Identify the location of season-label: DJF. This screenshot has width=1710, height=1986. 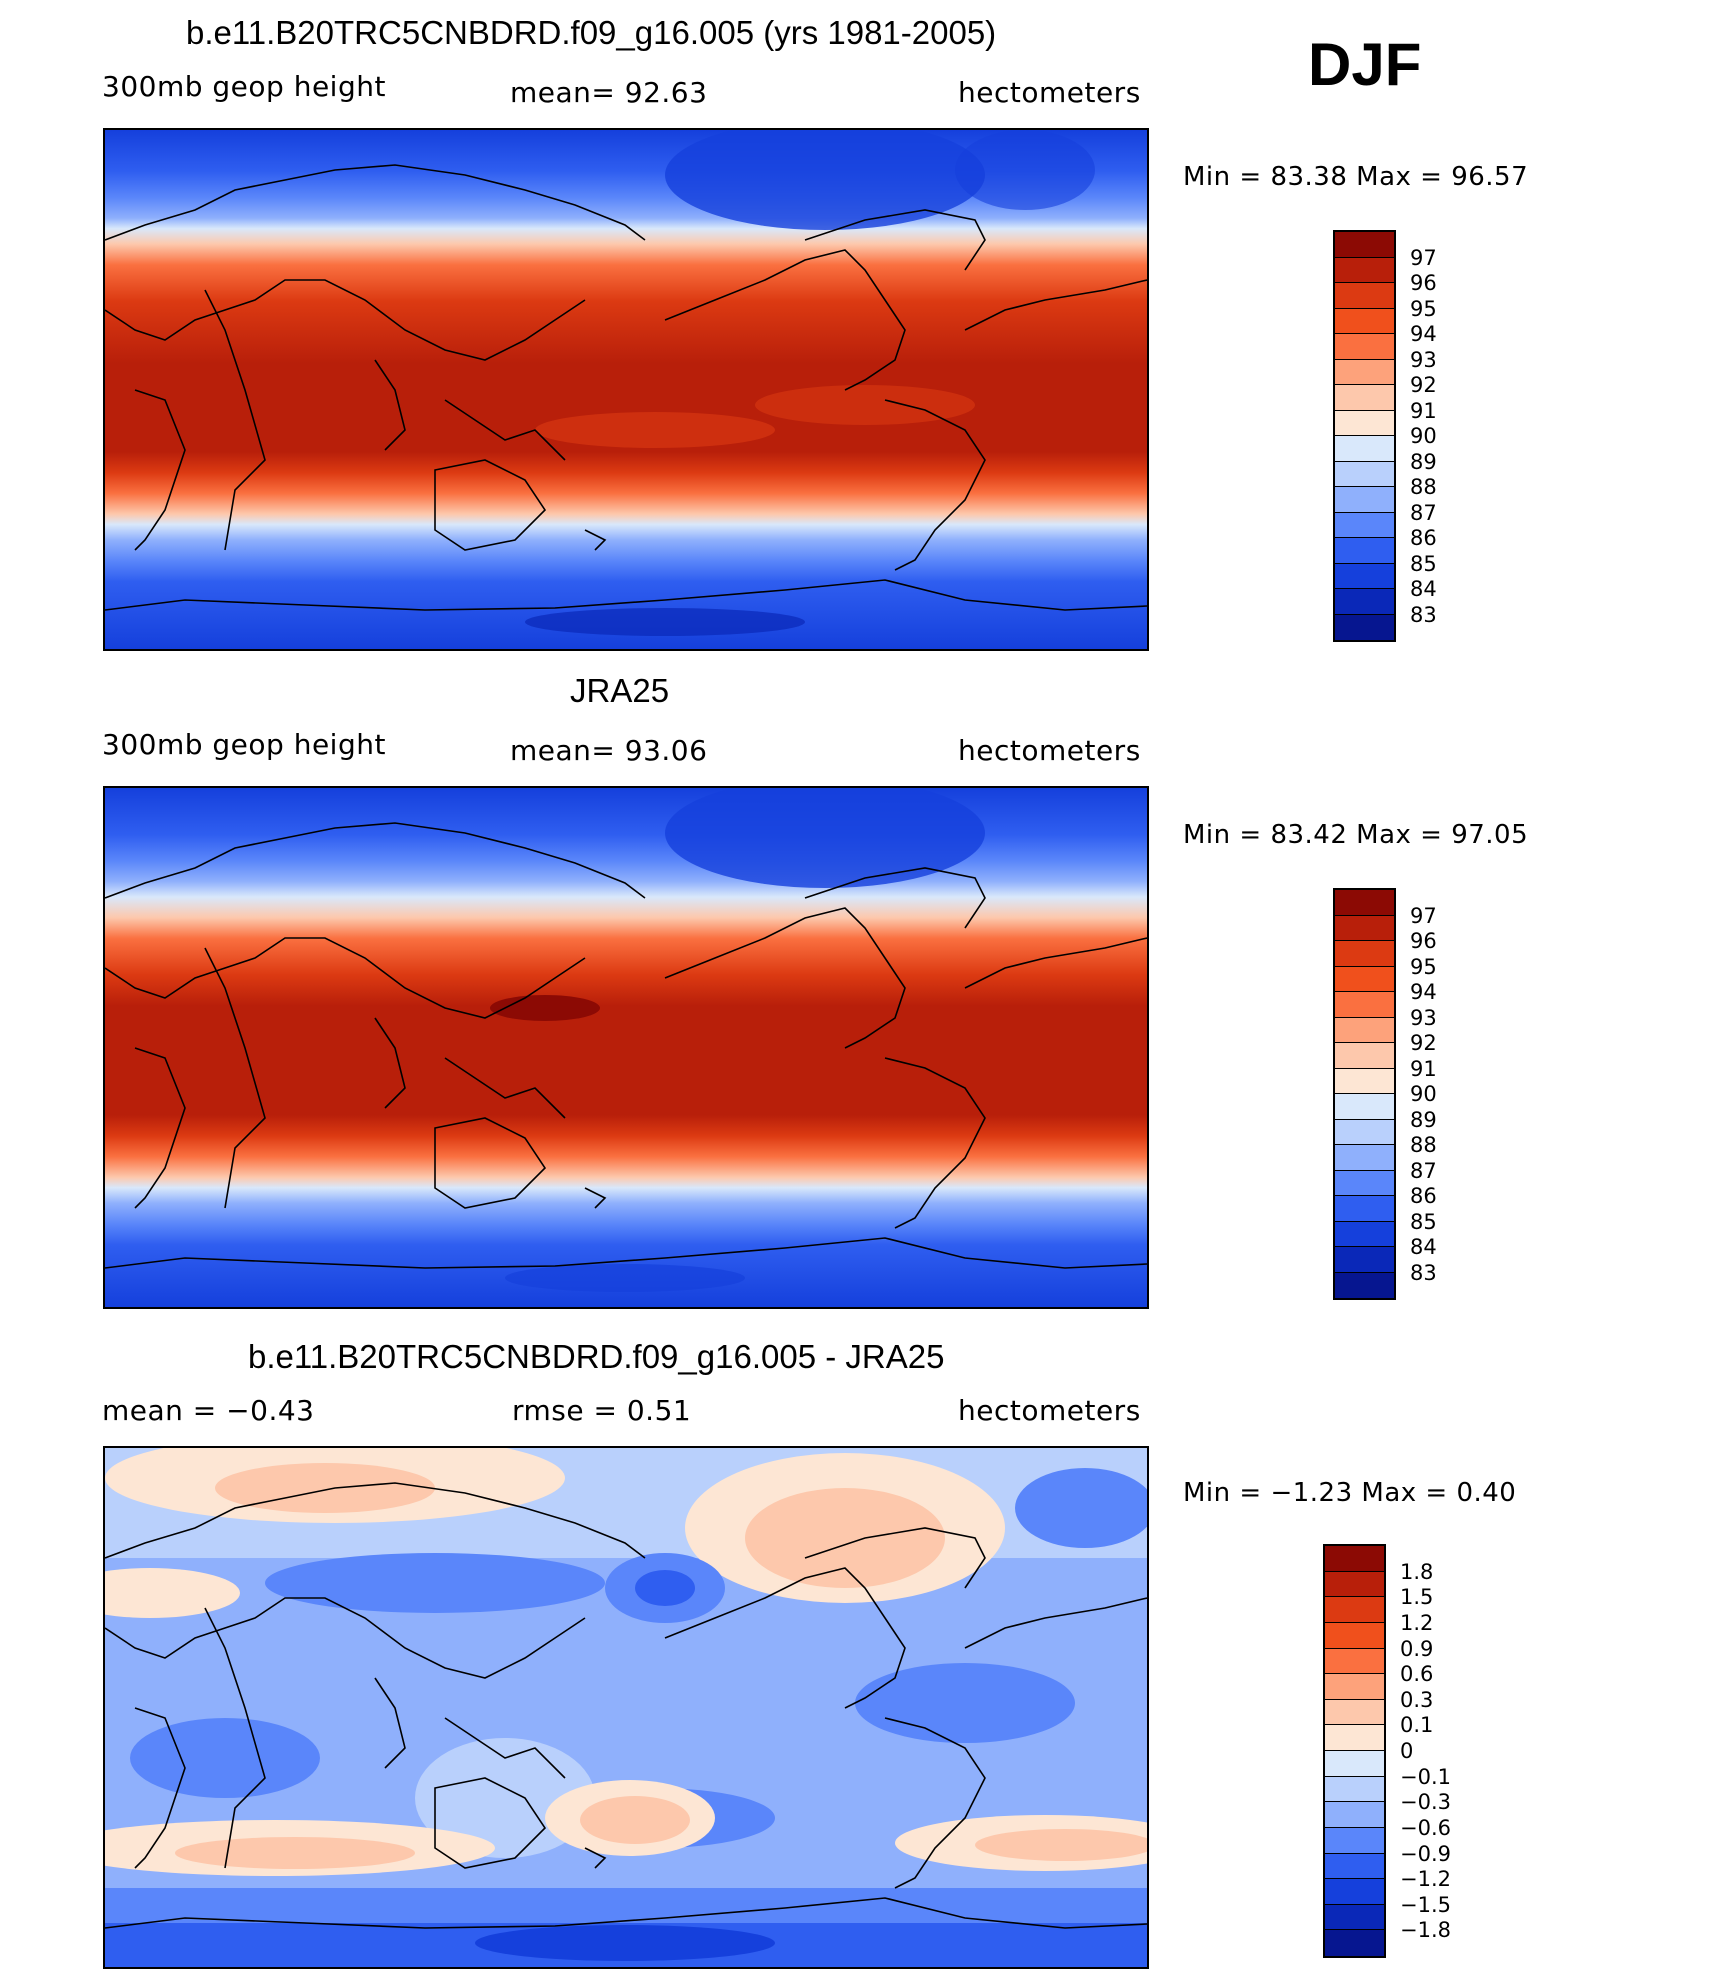
(1365, 64).